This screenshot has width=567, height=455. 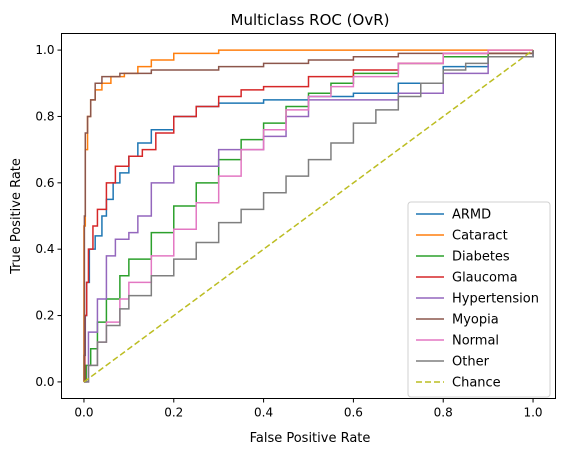 I want to click on y-tick-label: 0.0, so click(x=44, y=382).